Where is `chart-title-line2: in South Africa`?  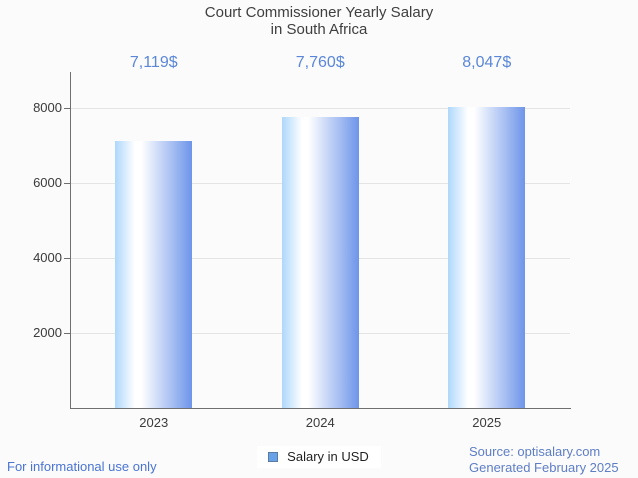 chart-title-line2: in South Africa is located at coordinates (319, 29).